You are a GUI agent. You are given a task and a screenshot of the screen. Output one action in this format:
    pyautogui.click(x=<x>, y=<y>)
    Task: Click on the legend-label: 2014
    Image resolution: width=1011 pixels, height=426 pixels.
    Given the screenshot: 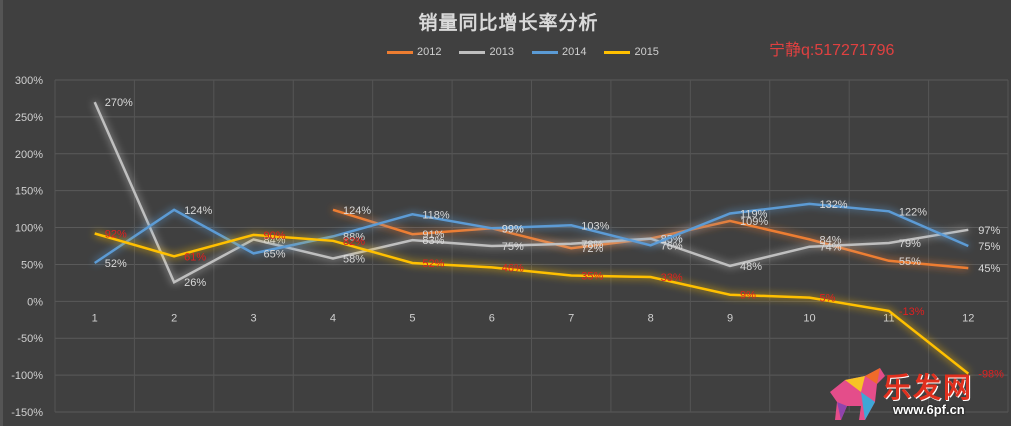 What is the action you would take?
    pyautogui.click(x=574, y=52)
    